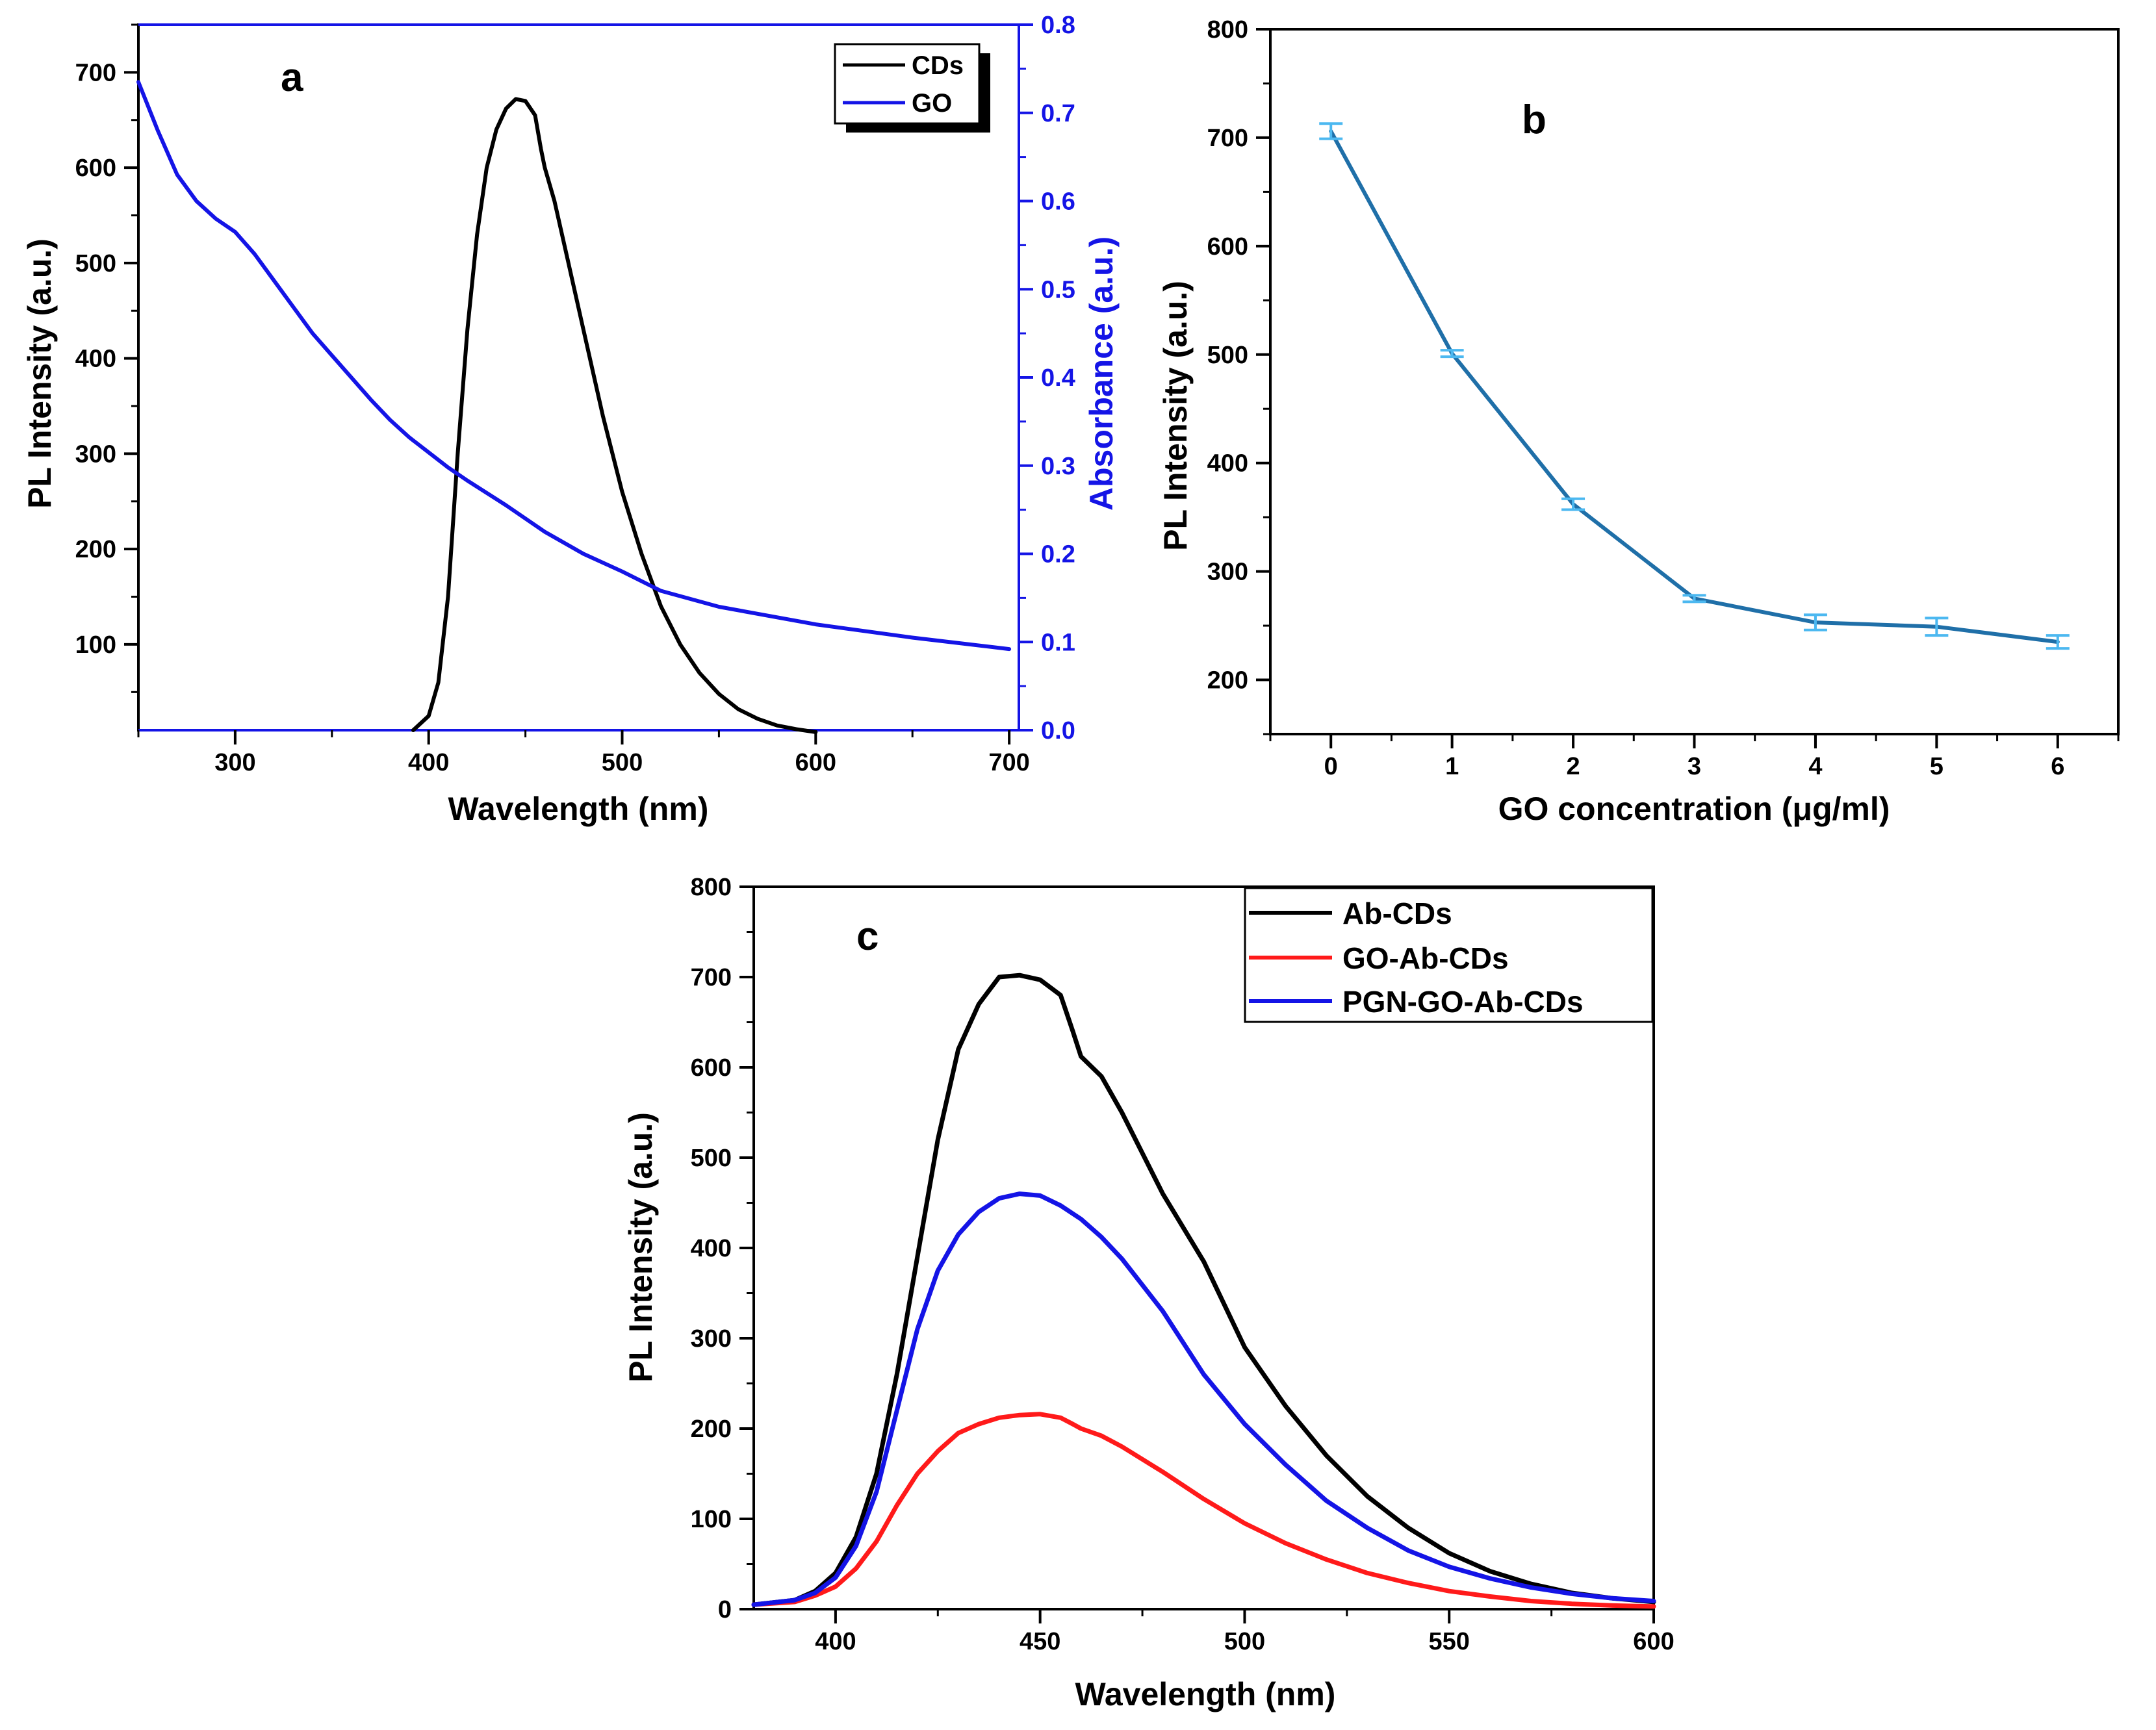  I want to click on panel-c-legend: Ab-CDs GO-Ab-CDs PGN-GO-Ab-CDs, so click(1449, 955).